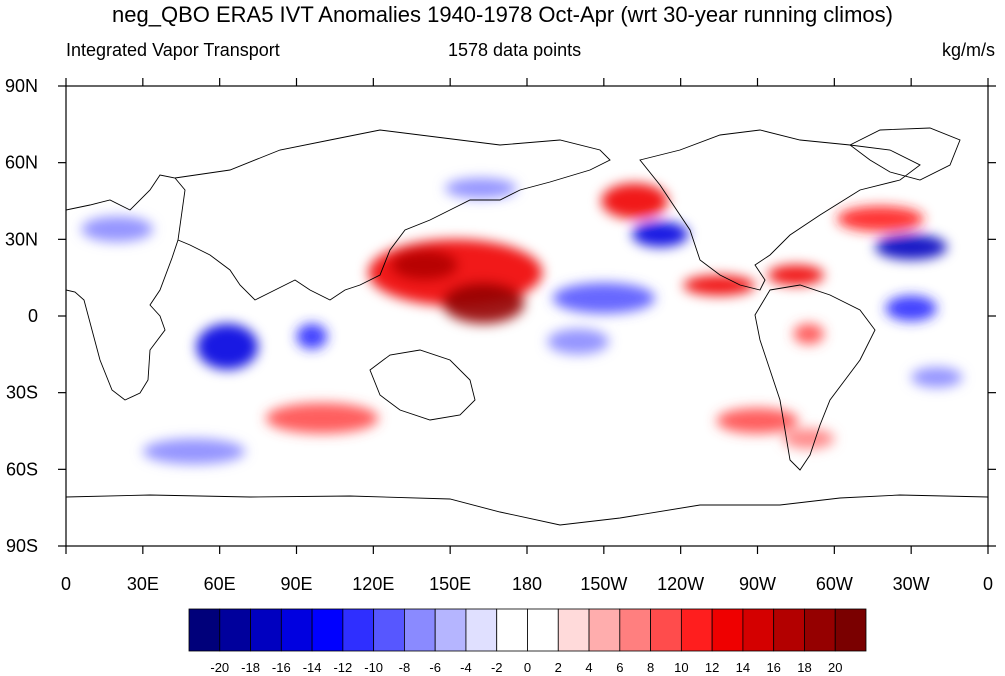 Image resolution: width=1005 pixels, height=676 pixels. I want to click on colorbar-label: 0, so click(527, 667).